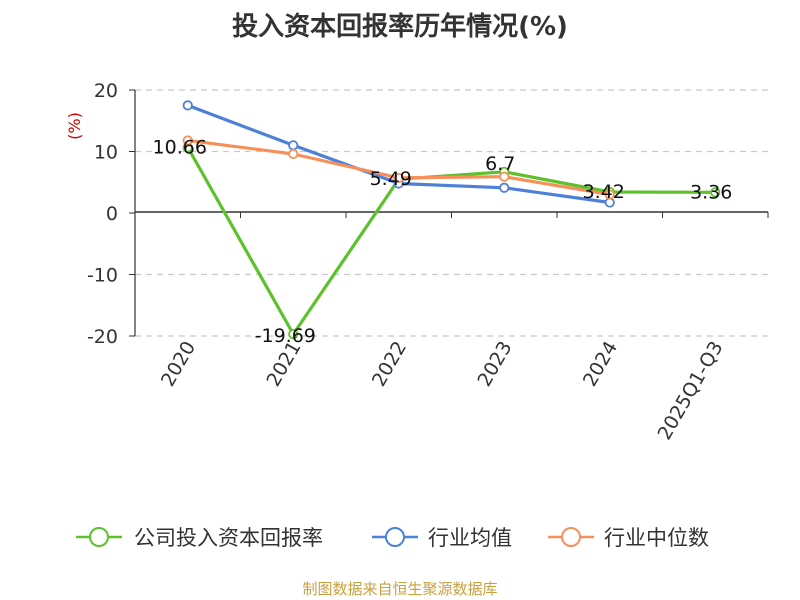  Describe the element at coordinates (500, 164) in the screenshot. I see `data-label: 6.7` at that location.